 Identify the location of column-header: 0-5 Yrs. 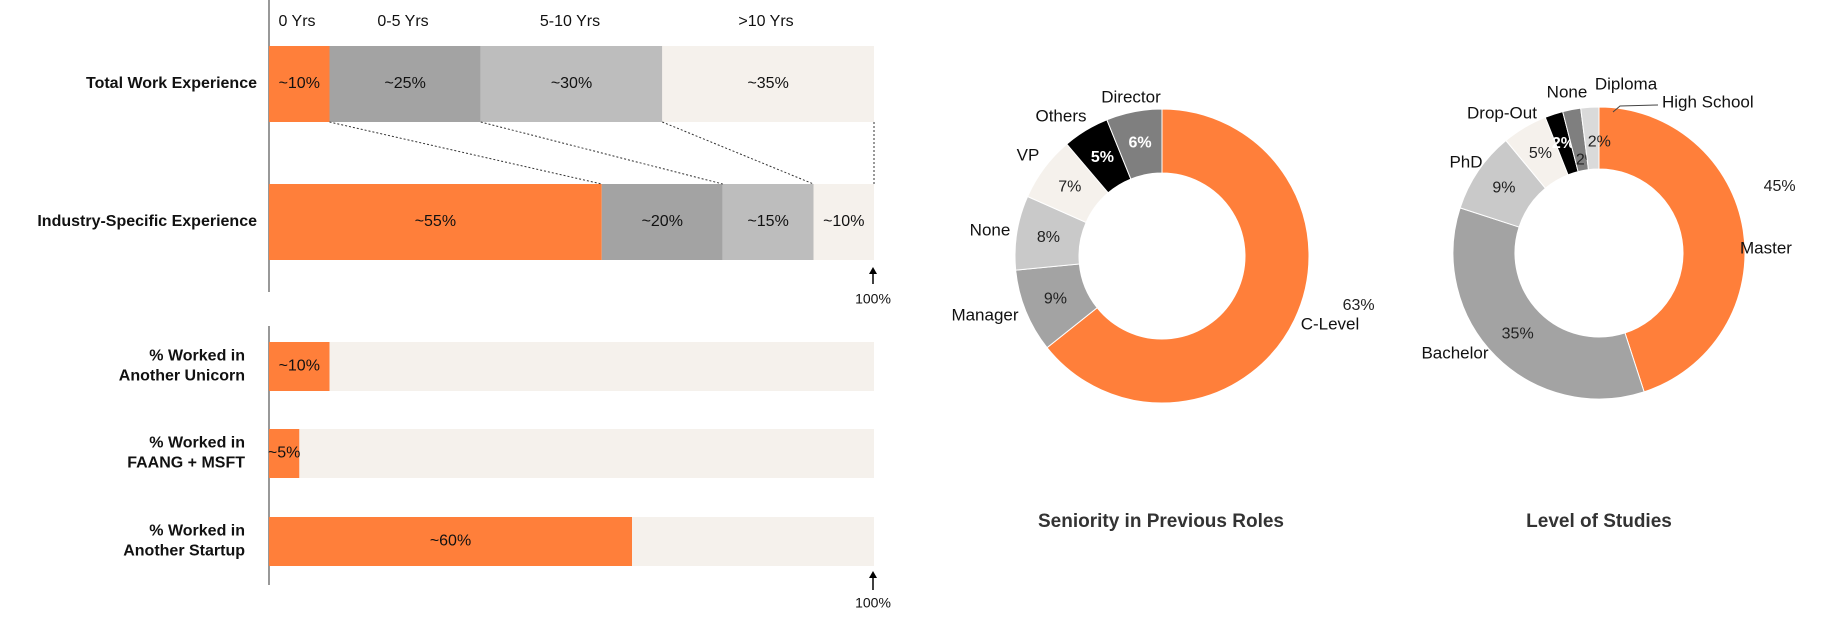
(402, 21).